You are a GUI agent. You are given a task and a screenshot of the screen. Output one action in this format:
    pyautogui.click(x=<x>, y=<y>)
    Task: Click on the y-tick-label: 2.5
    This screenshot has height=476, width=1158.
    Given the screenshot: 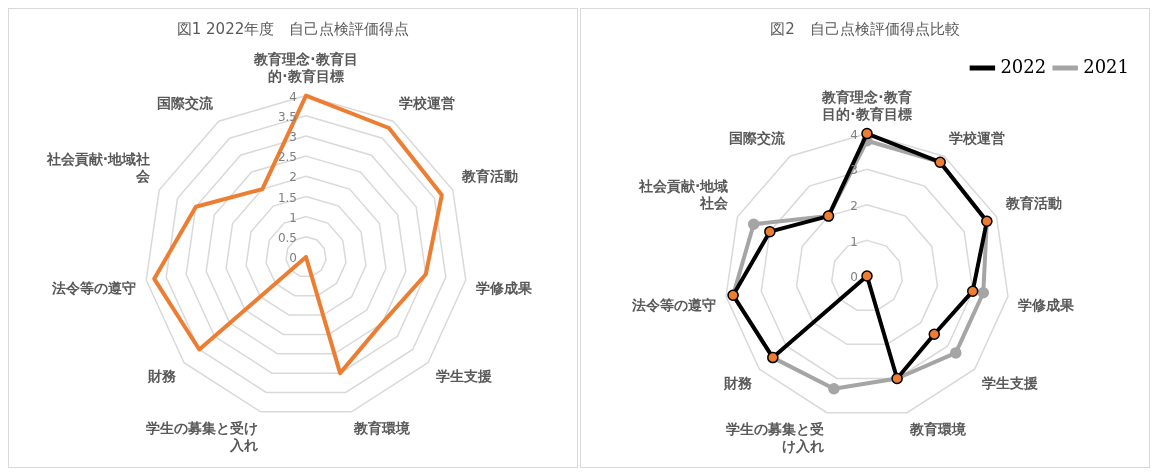 What is the action you would take?
    pyautogui.click(x=287, y=157)
    